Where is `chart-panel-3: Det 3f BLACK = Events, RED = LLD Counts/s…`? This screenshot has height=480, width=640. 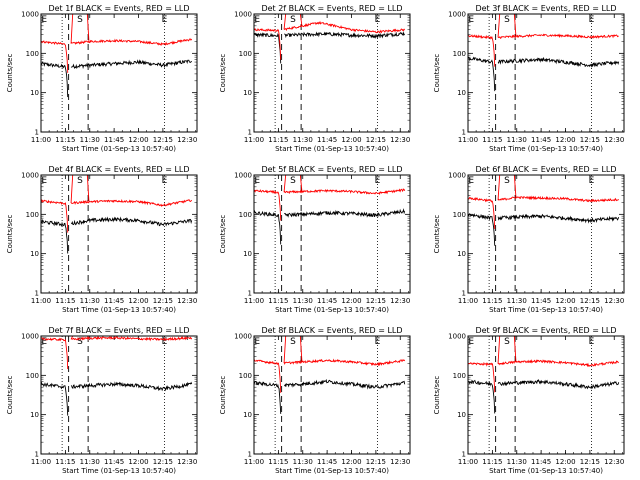
chart-panel-3: Det 3f BLACK = Events, RED = LLD Counts/s… is located at coordinates (529, 78).